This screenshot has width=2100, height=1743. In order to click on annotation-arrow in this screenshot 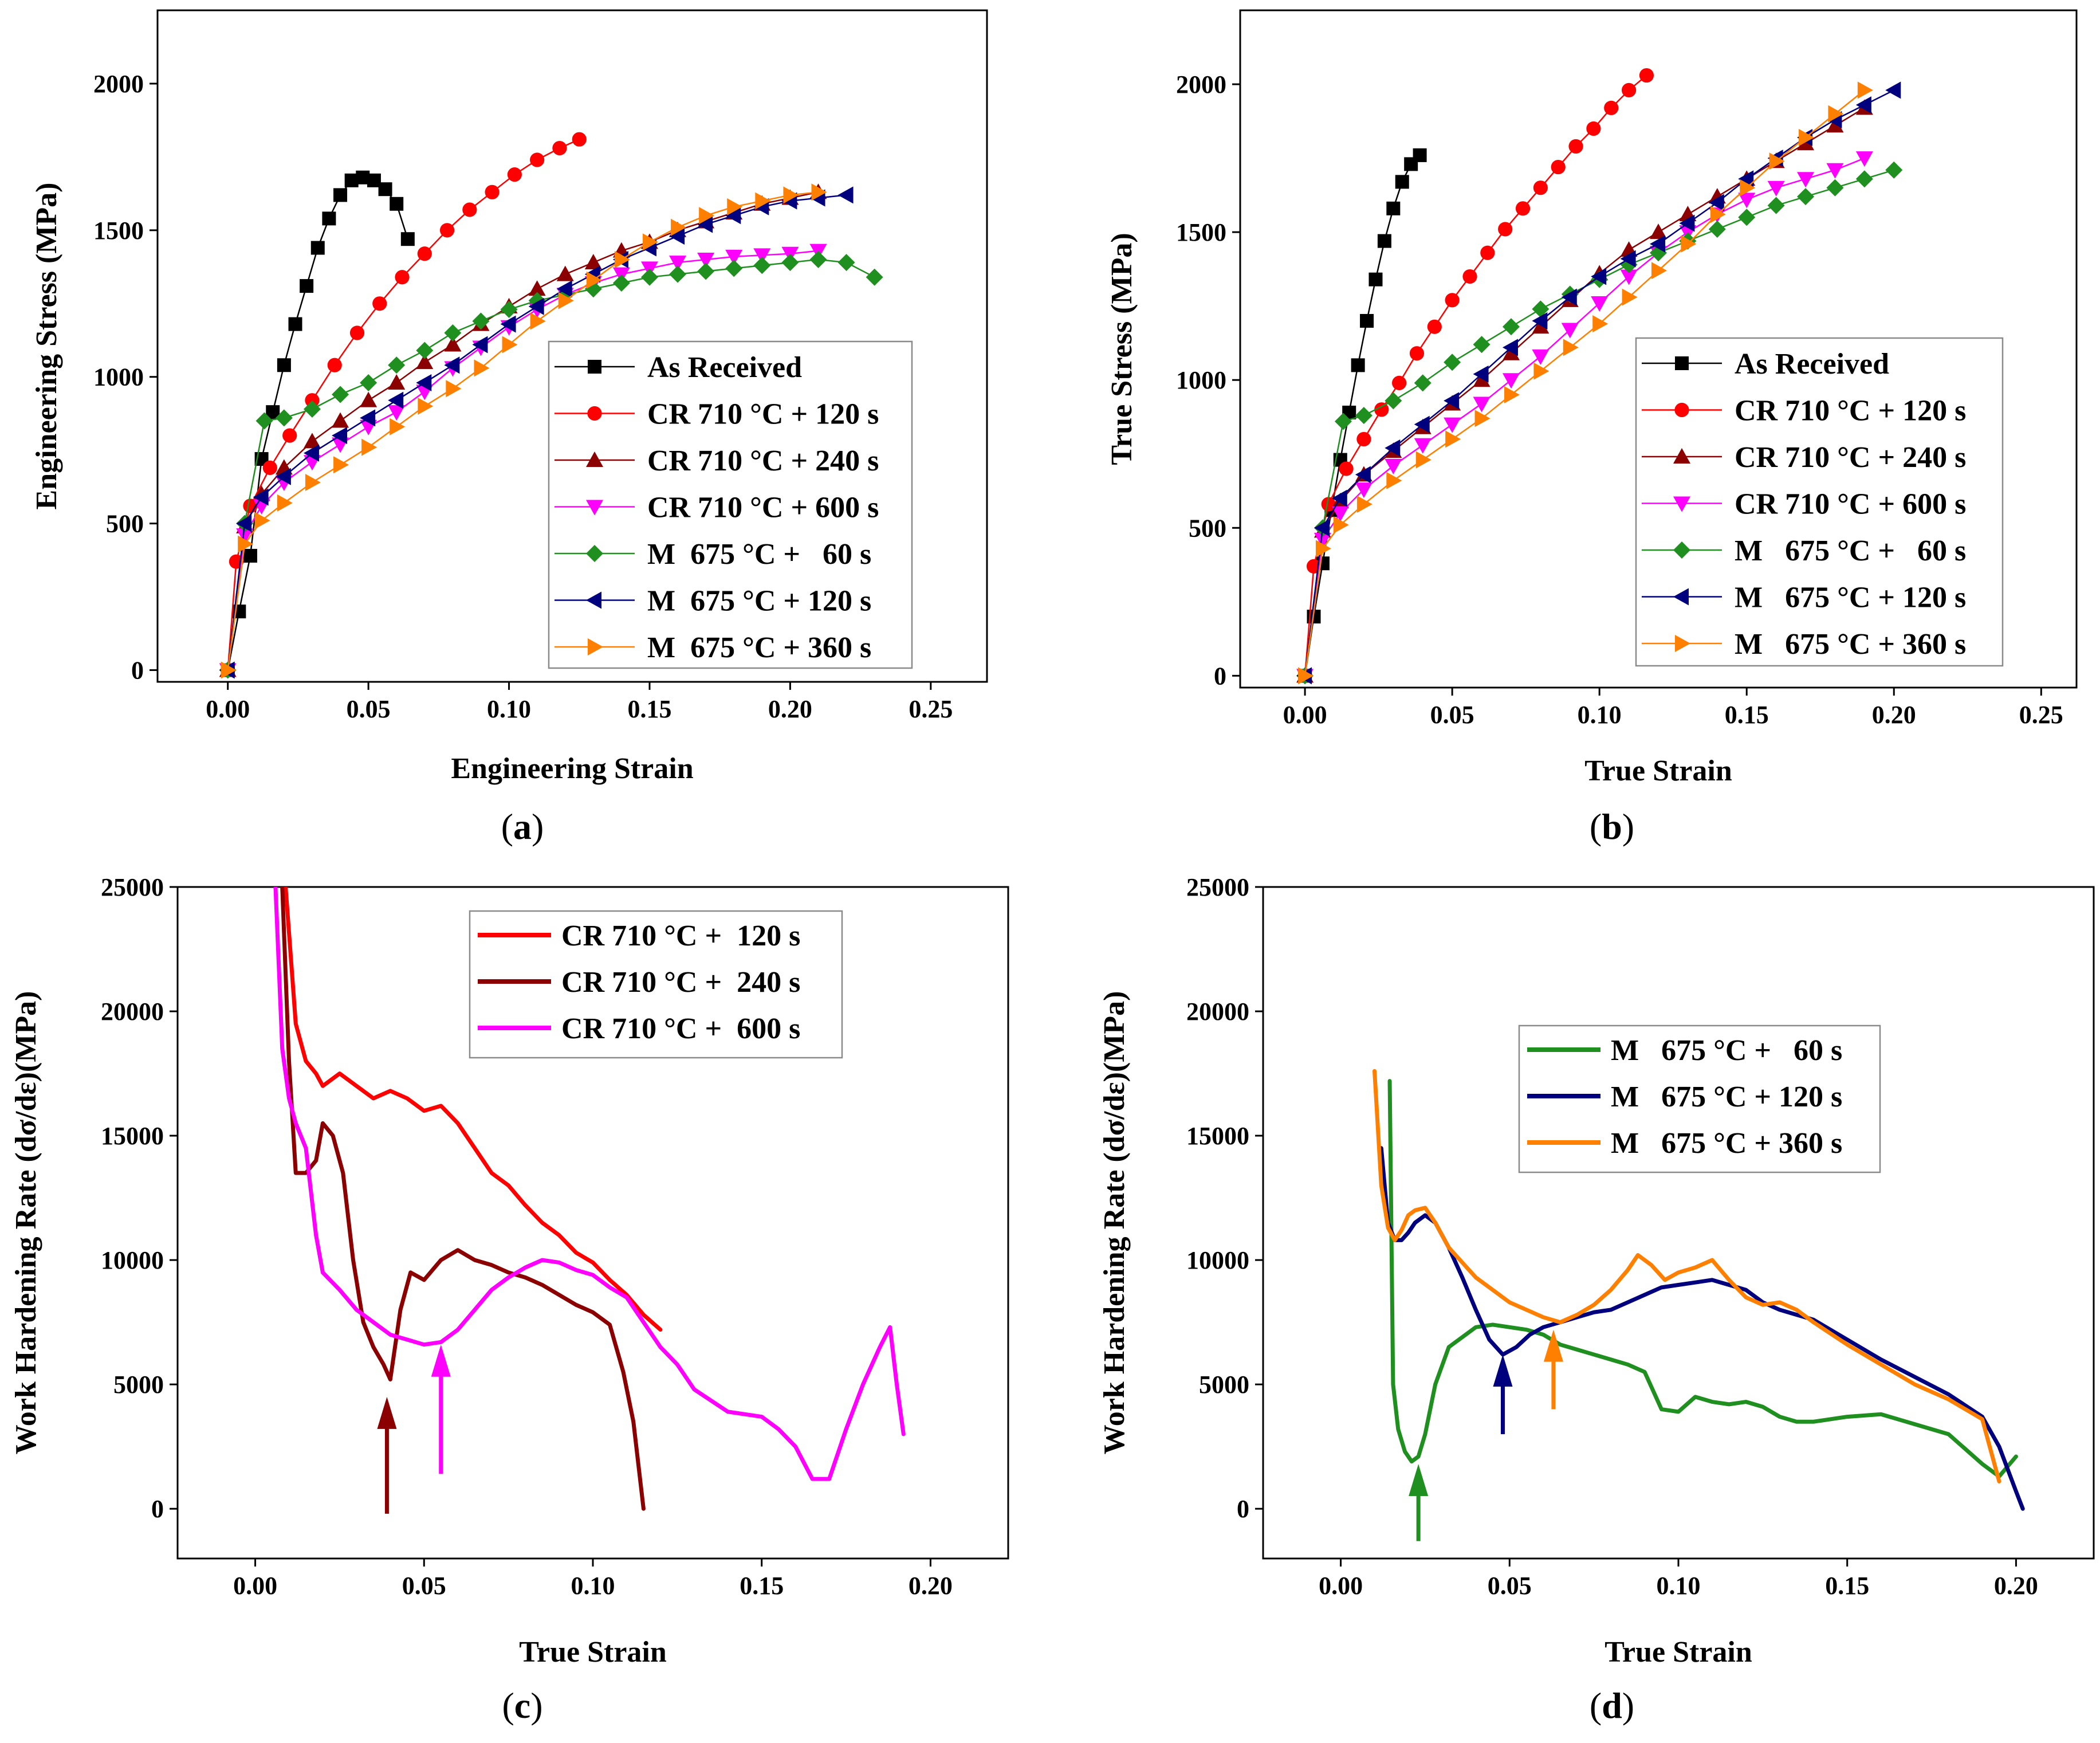, I will do `click(1553, 1370)`.